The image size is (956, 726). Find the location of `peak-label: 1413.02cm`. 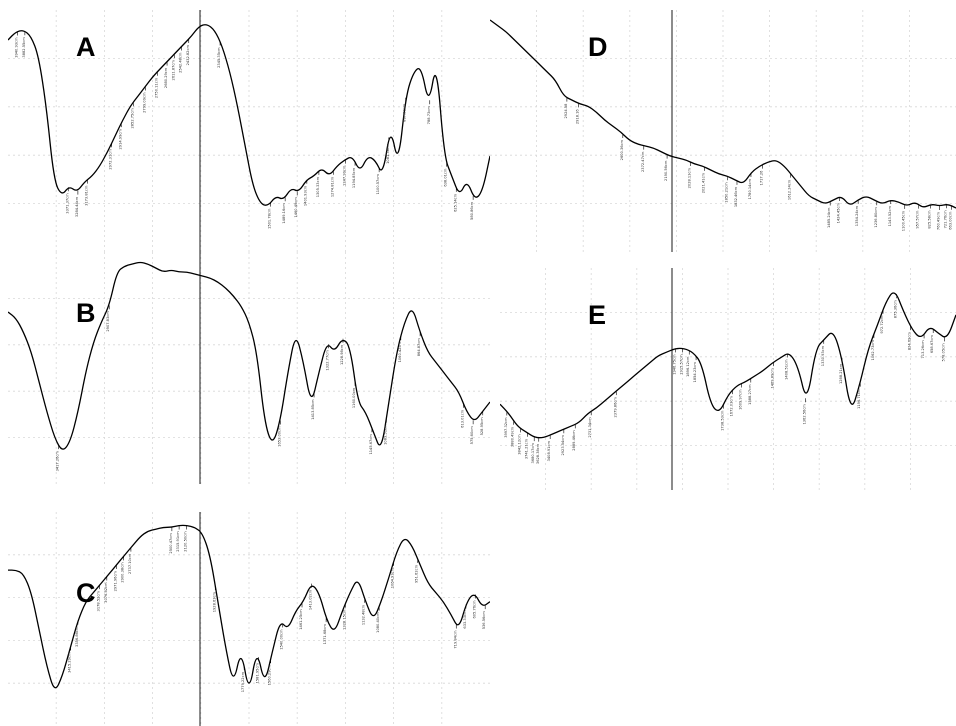

peak-label: 1413.02cm is located at coordinates (311, 599).